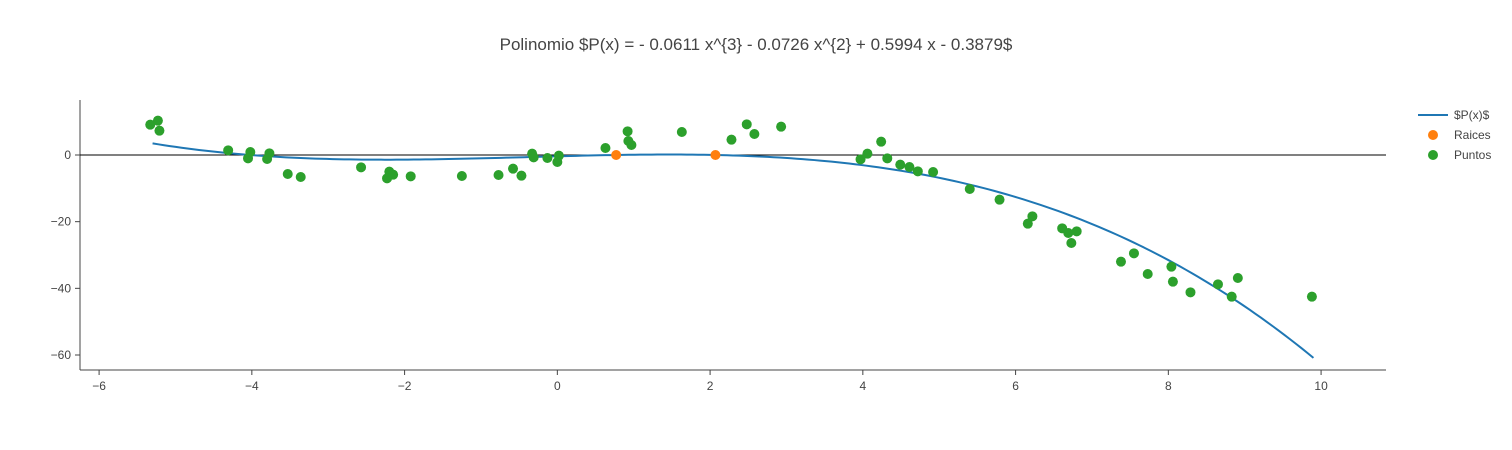 The height and width of the screenshot is (450, 1512). I want to click on x-tick-label: 6, so click(1015, 386).